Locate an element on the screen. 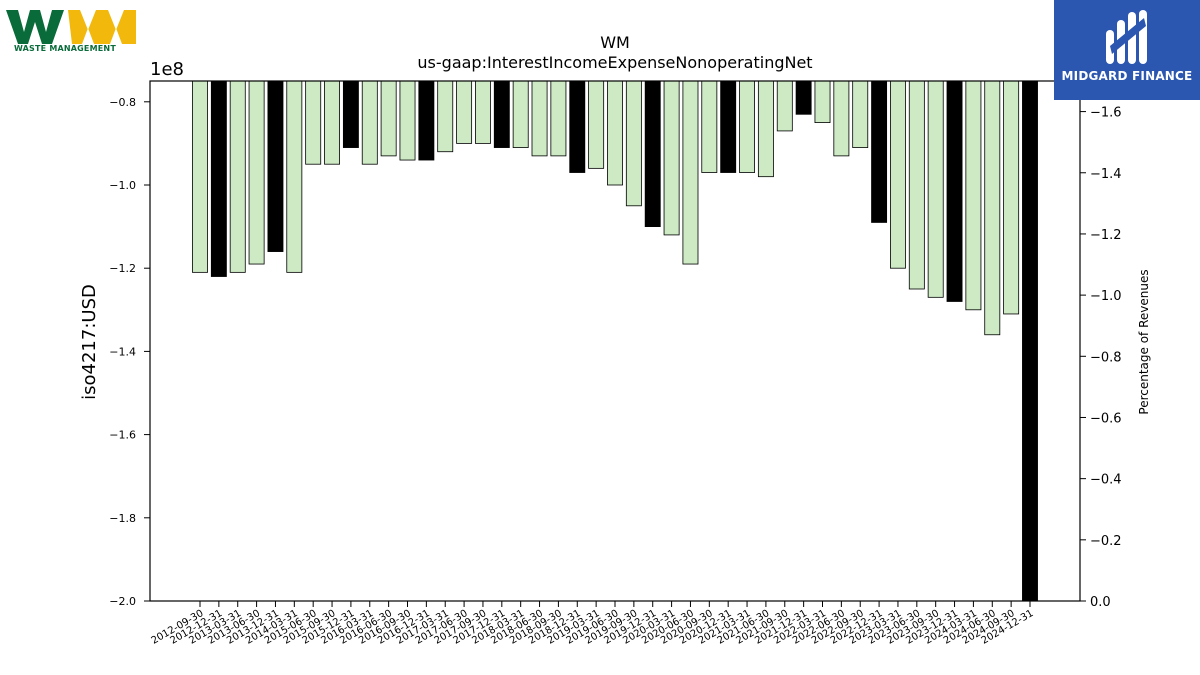  y-tick-label: −1.0 is located at coordinates (122, 185).